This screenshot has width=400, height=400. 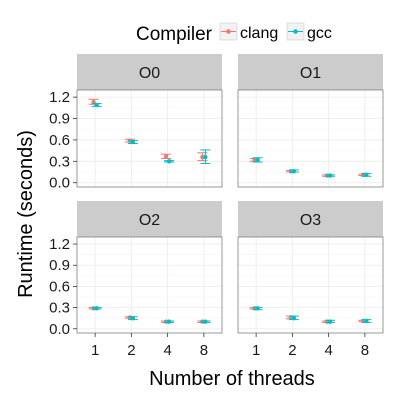 What do you see at coordinates (149, 220) in the screenshot?
I see `panel-title: O2` at bounding box center [149, 220].